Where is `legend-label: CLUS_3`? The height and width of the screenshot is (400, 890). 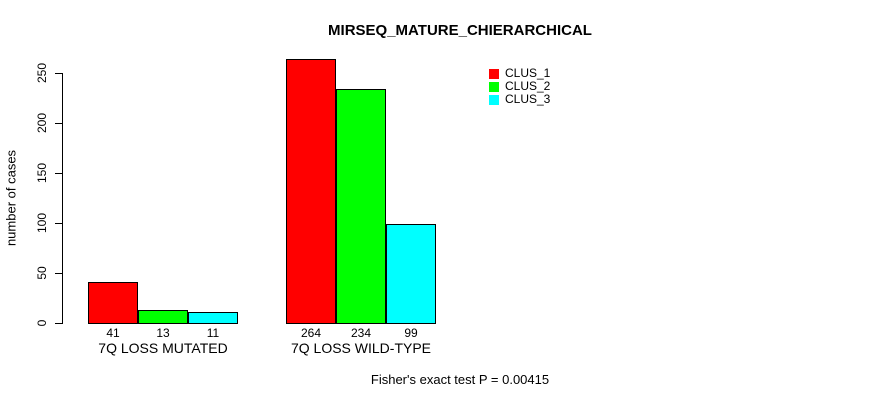
legend-label: CLUS_3 is located at coordinates (528, 99).